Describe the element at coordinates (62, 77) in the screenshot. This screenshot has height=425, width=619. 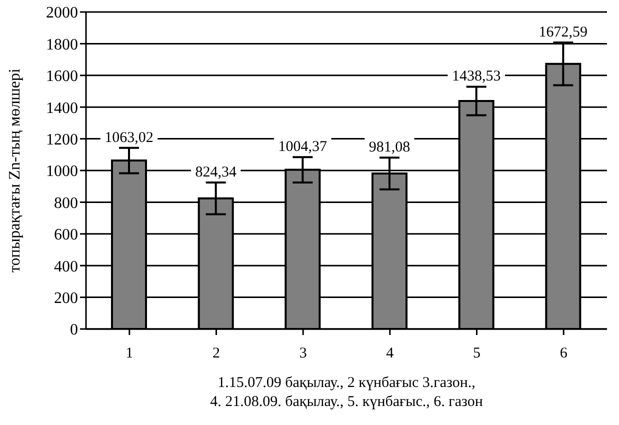
I see `y-tick-label: 1600` at that location.